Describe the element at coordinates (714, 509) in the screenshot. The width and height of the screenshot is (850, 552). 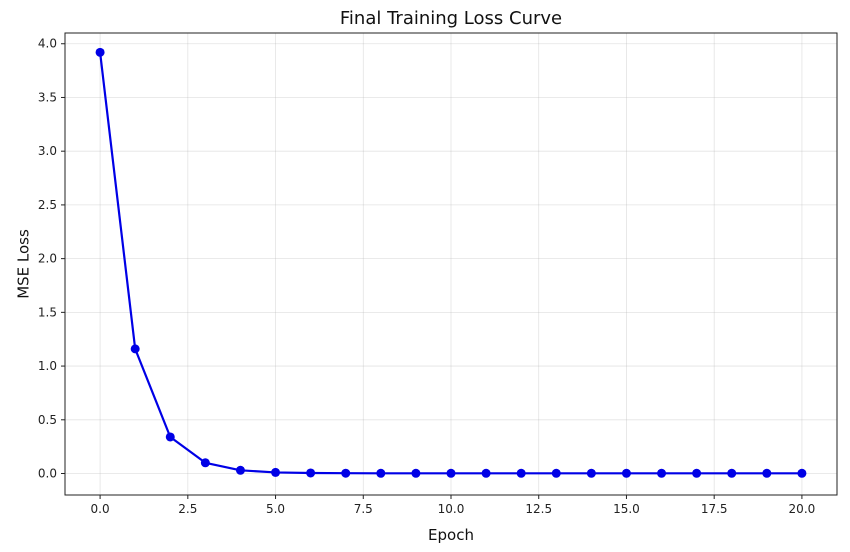
I see `x-tick-label: 17.5` at that location.